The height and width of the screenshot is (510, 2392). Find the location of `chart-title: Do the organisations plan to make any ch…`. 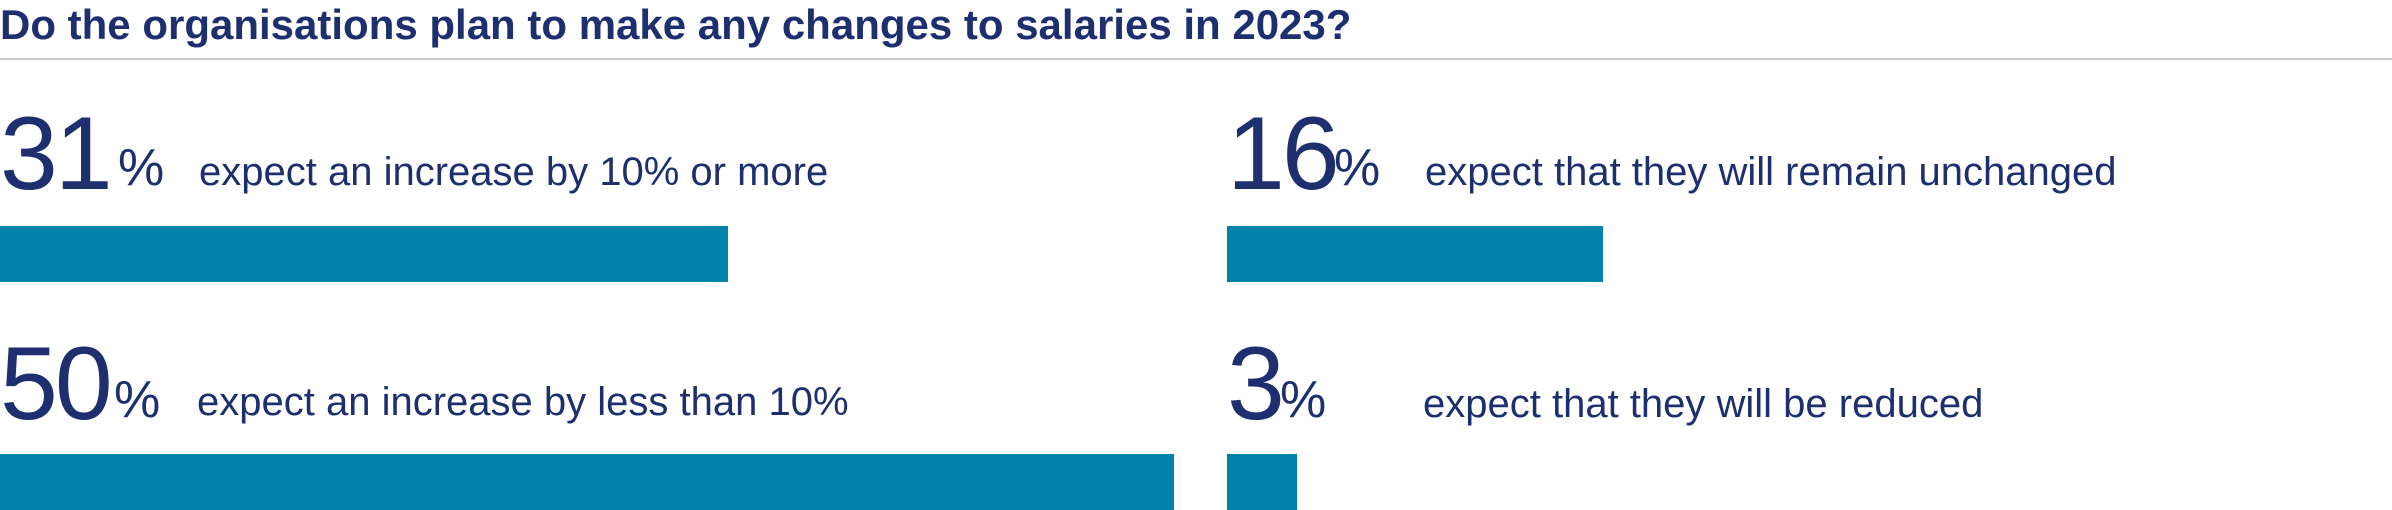

chart-title: Do the organisations plan to make any ch… is located at coordinates (676, 24).